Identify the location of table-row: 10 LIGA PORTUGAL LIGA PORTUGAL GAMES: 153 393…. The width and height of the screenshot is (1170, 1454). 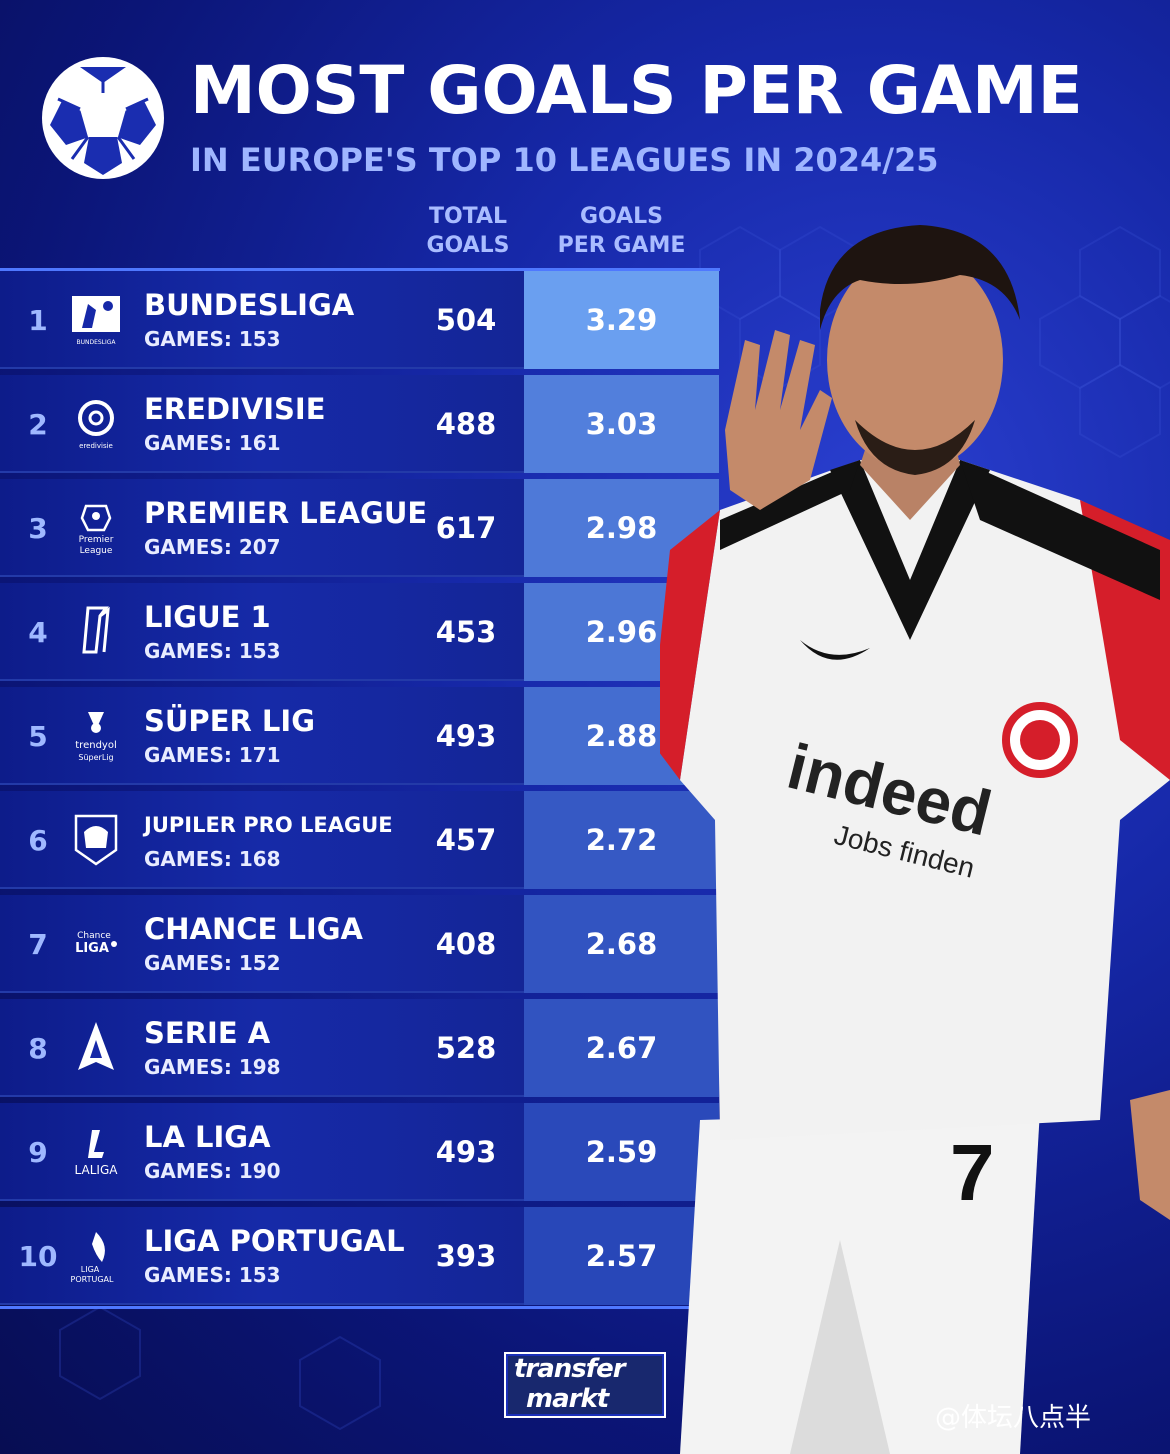
(360, 1256).